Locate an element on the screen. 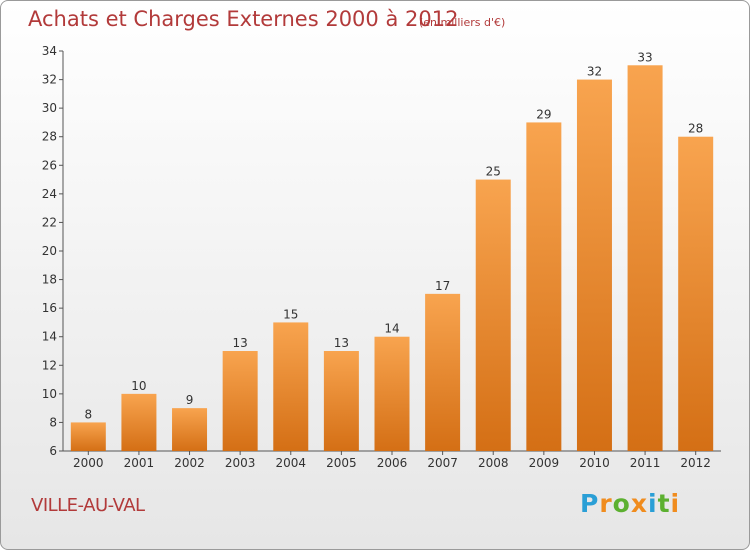  data-label-2006: 14 is located at coordinates (391, 329).